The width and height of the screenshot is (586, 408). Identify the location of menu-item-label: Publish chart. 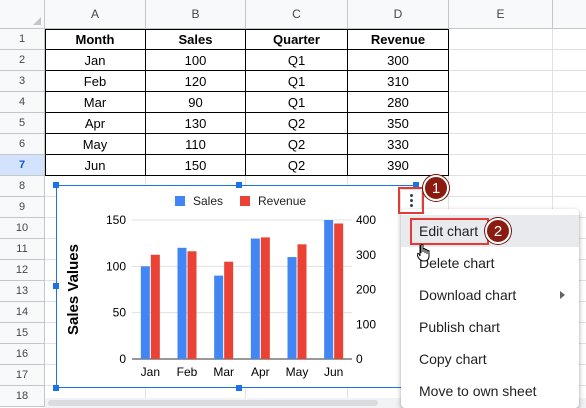
(459, 327).